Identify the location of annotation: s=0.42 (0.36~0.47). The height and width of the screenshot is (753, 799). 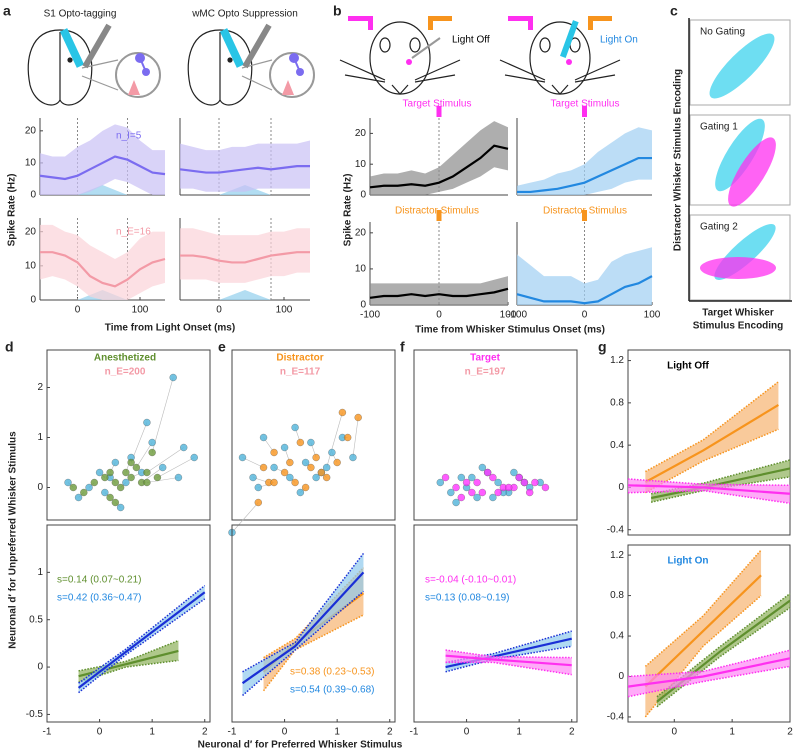
(99, 598).